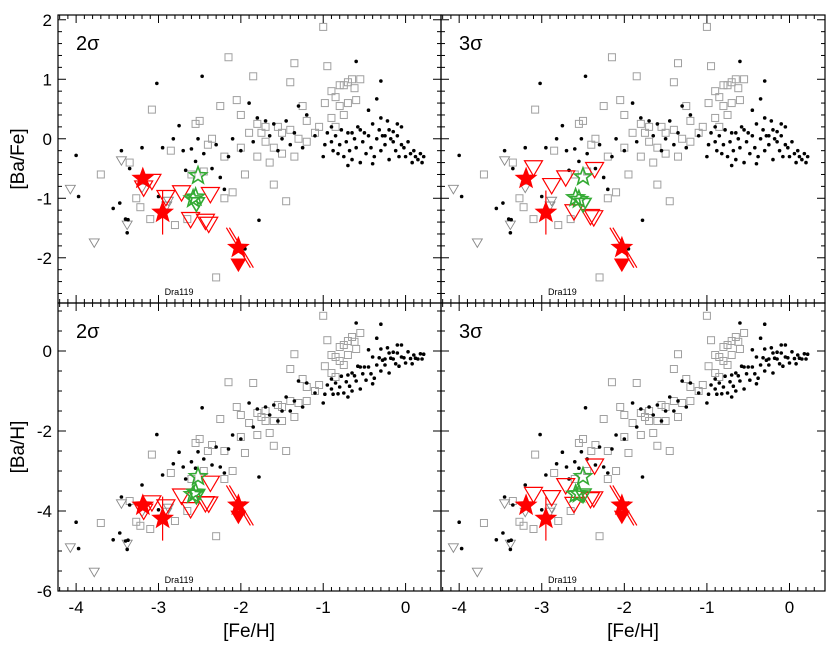 The width and height of the screenshot is (830, 646). I want to click on gray-upper-limit-point, so click(94, 572).